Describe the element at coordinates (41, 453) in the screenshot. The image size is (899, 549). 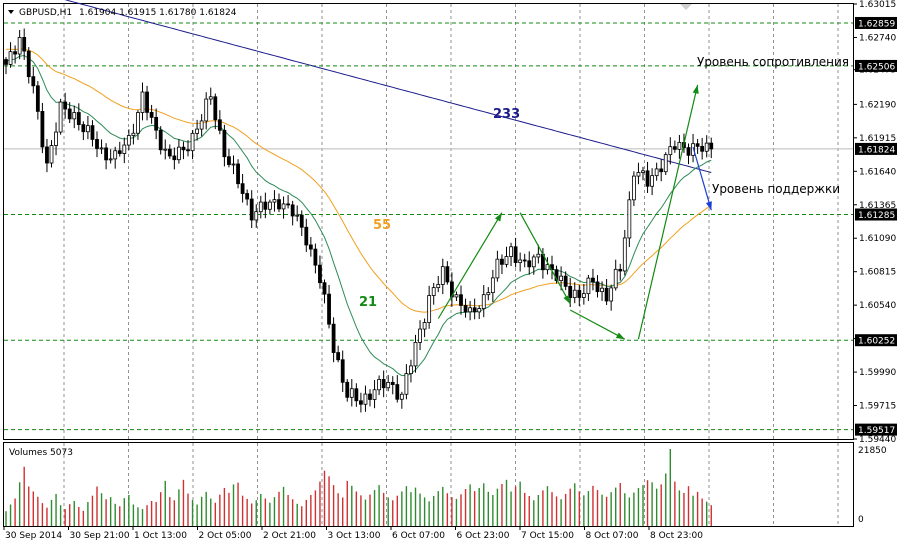
I see `volume-label: Volumes 5073` at that location.